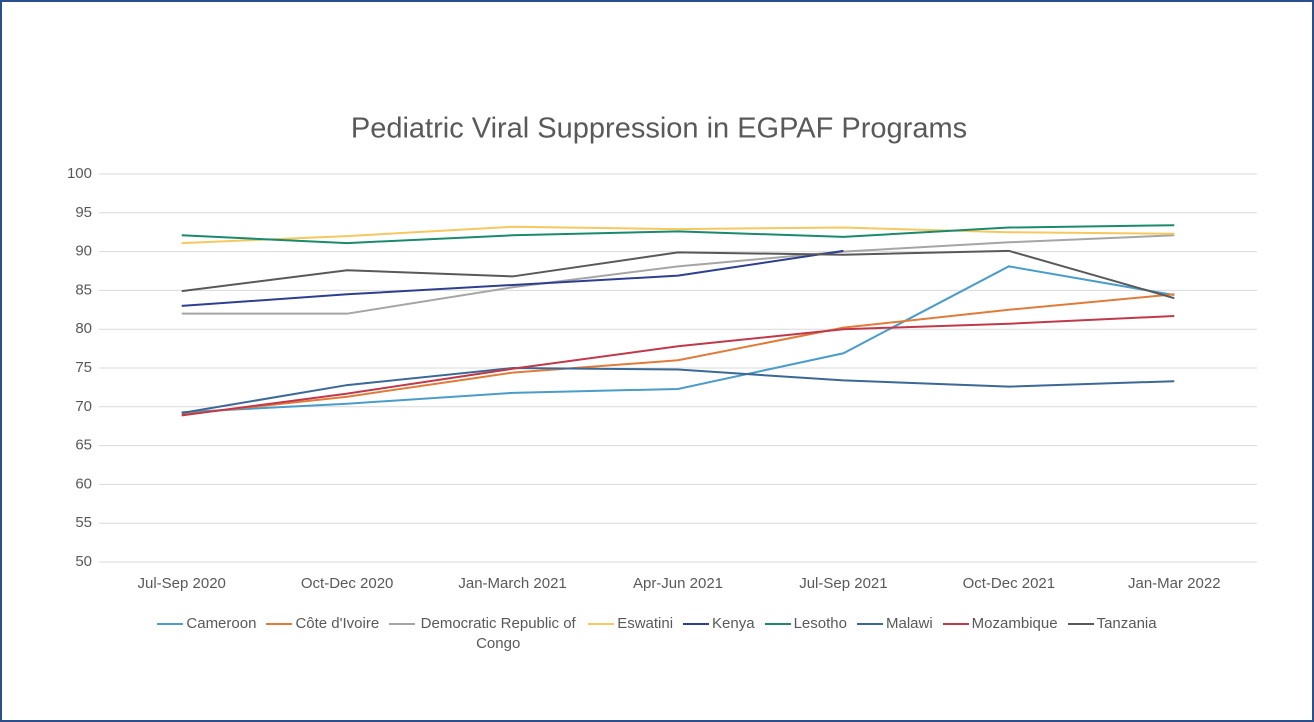 The width and height of the screenshot is (1314, 722). Describe the element at coordinates (337, 623) in the screenshot. I see `legend-label: Côte d'Ivoire` at that location.